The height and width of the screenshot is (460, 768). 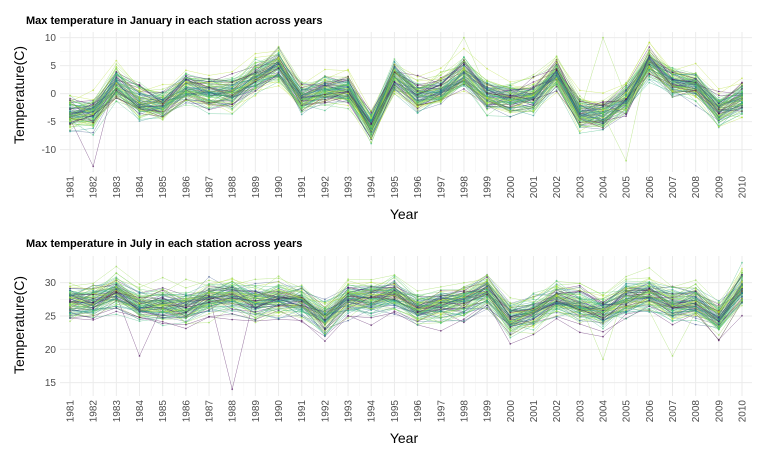 What do you see at coordinates (395, 187) in the screenshot?
I see `x-tick-label: 1995` at bounding box center [395, 187].